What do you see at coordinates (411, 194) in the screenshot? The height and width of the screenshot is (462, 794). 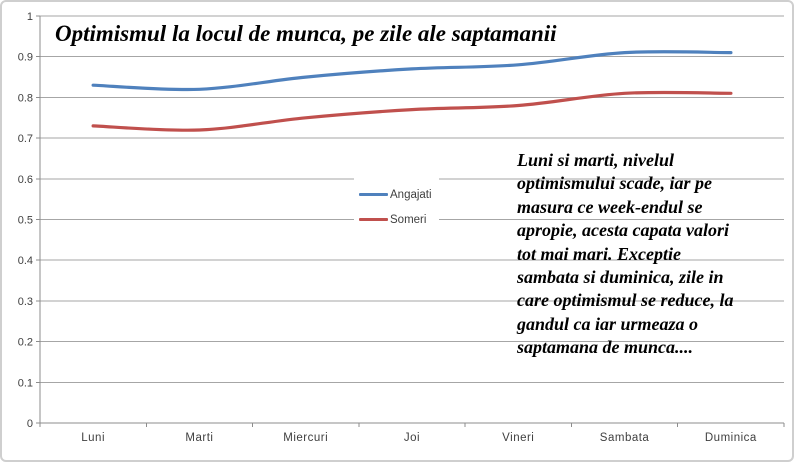 I see `legend-label-angajati: Angajati` at bounding box center [411, 194].